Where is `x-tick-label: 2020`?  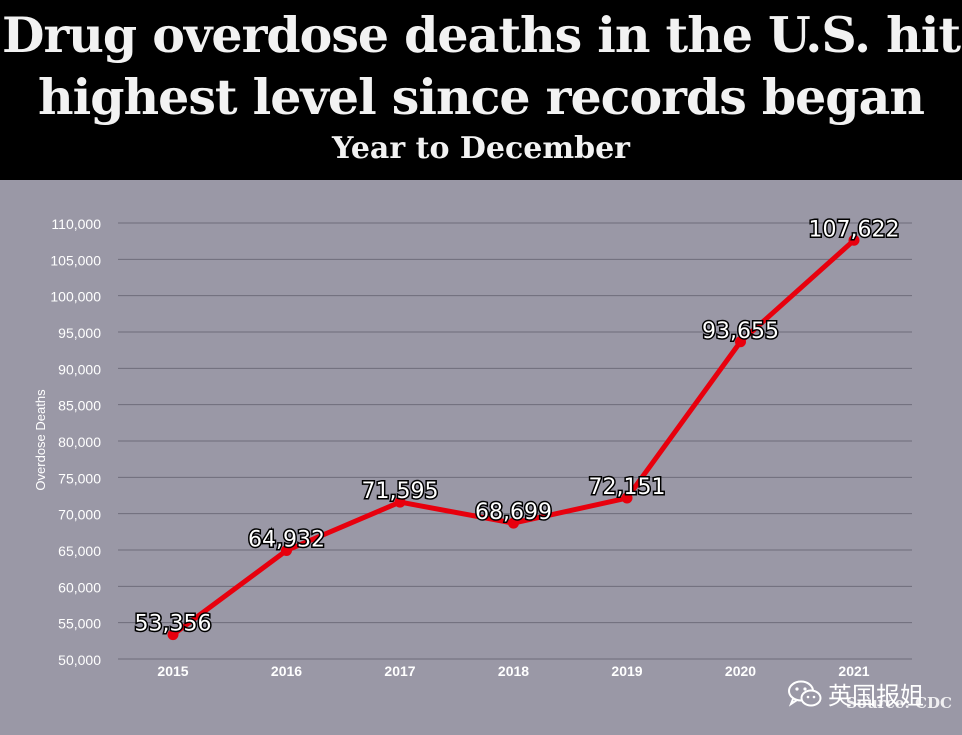
x-tick-label: 2020 is located at coordinates (740, 671).